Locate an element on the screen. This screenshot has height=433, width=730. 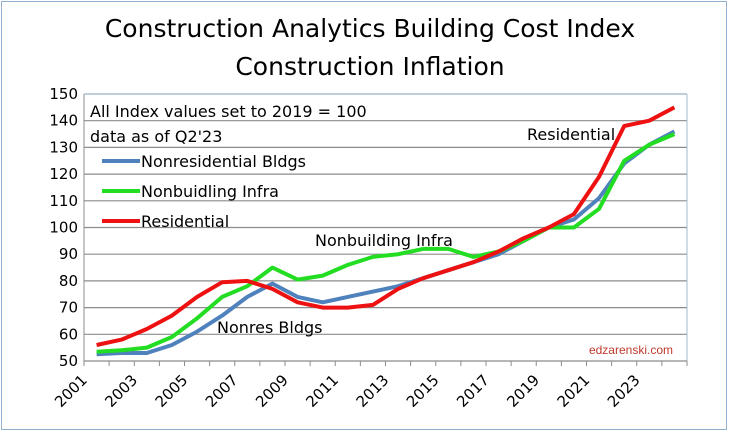
y-tick-label: 150 is located at coordinates (63, 94).